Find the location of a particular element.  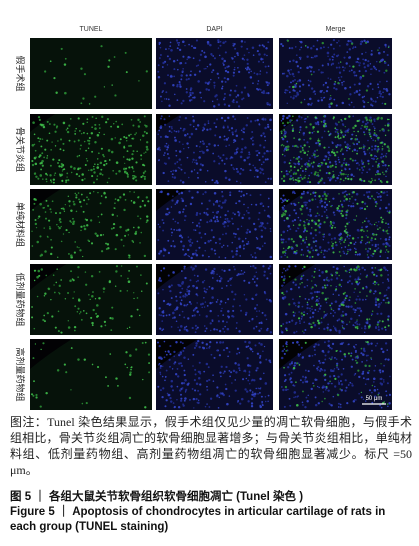

micrograph is located at coordinates (91, 374).